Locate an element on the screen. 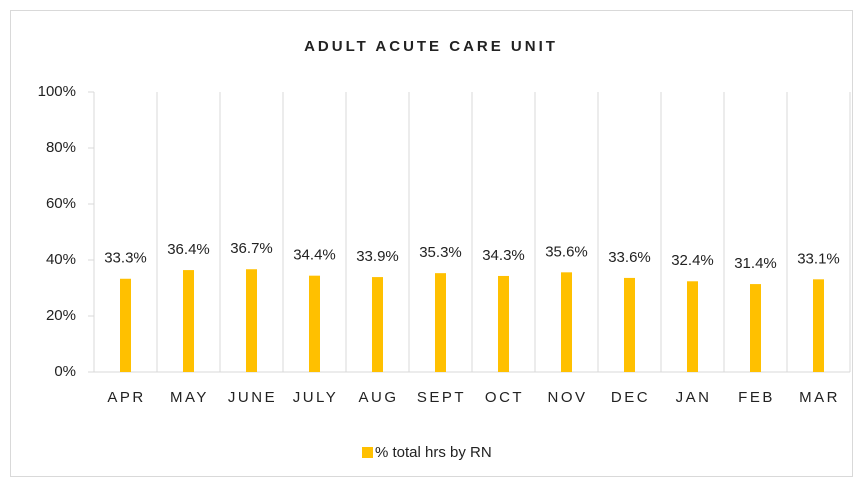 This screenshot has height=483, width=863. data-label: 34.3% is located at coordinates (503, 255).